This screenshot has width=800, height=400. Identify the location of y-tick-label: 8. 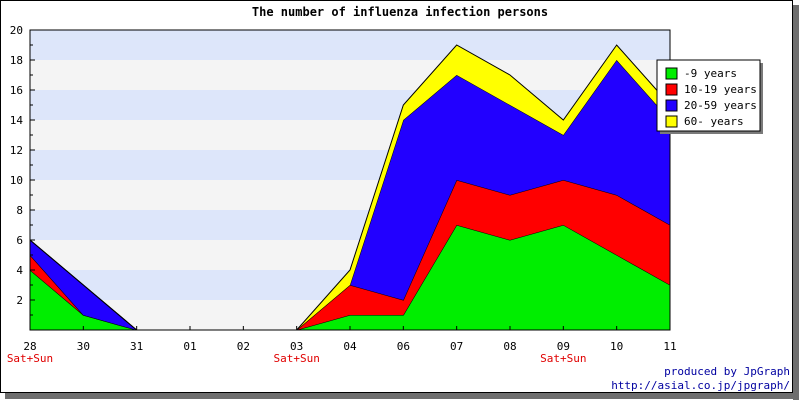
(19, 210).